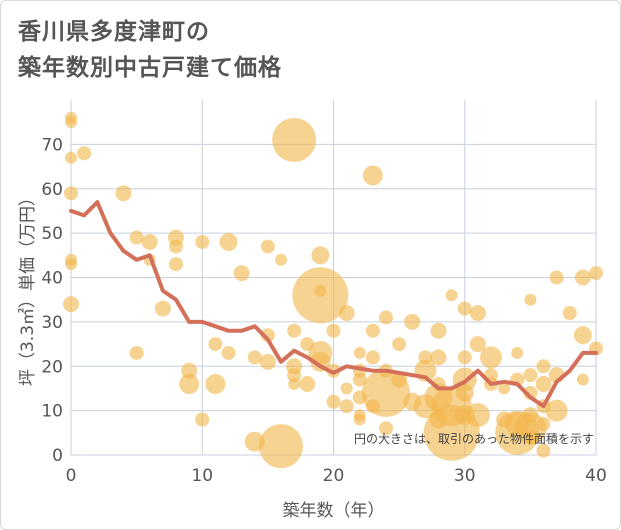 The height and width of the screenshot is (530, 621). I want to click on y-tick-label: 30, so click(52, 323).